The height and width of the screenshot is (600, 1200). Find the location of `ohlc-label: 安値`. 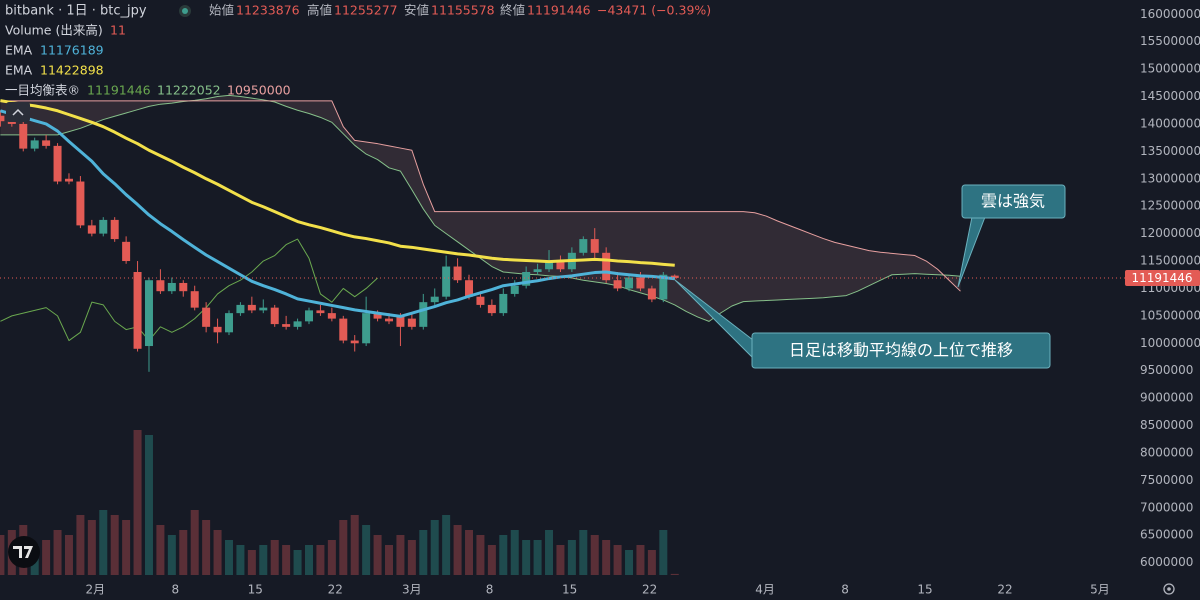

ohlc-label: 安値 is located at coordinates (416, 10).